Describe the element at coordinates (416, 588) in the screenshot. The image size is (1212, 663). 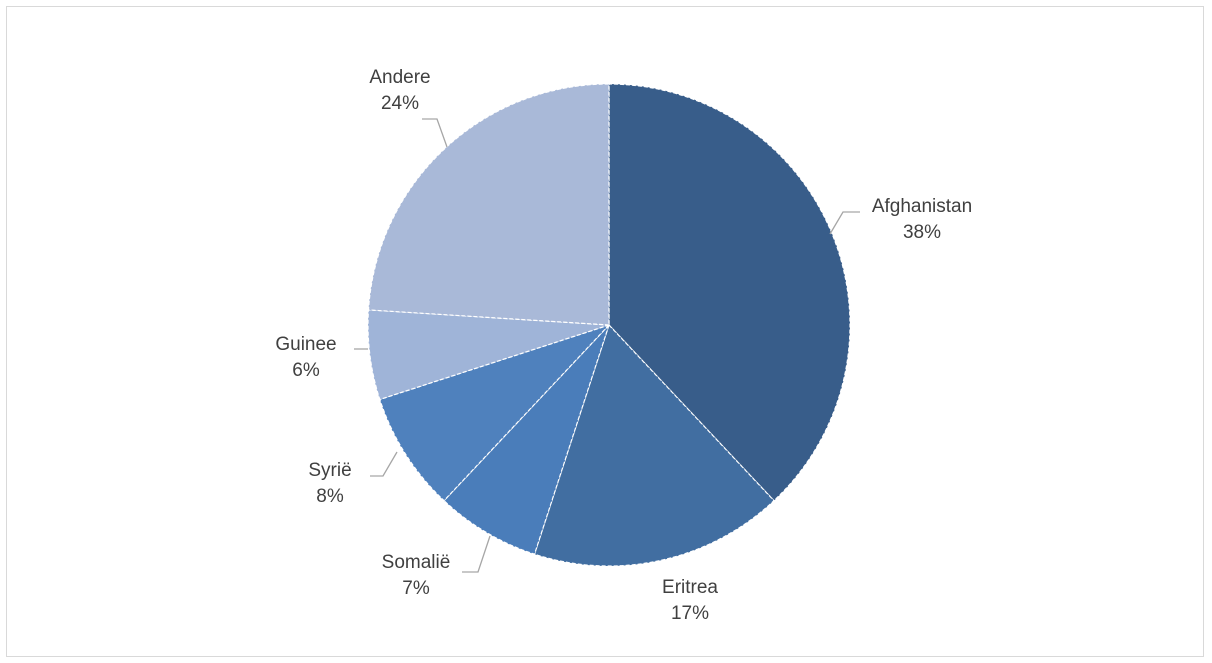
I see `slice-value-label: 7%` at that location.